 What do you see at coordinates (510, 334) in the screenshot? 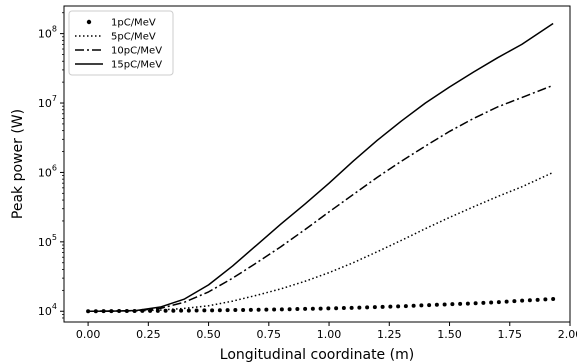
I see `x-tick-label: 1.75` at bounding box center [510, 334].